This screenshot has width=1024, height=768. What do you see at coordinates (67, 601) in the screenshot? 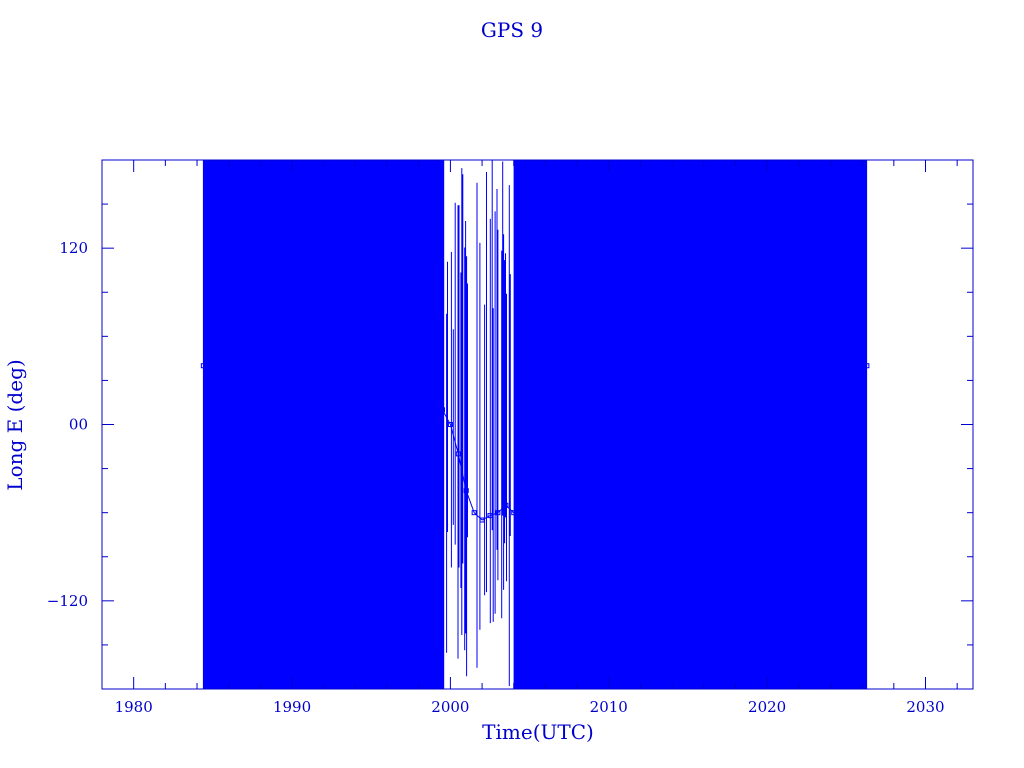
I see `y-tick-label: −120` at bounding box center [67, 601].